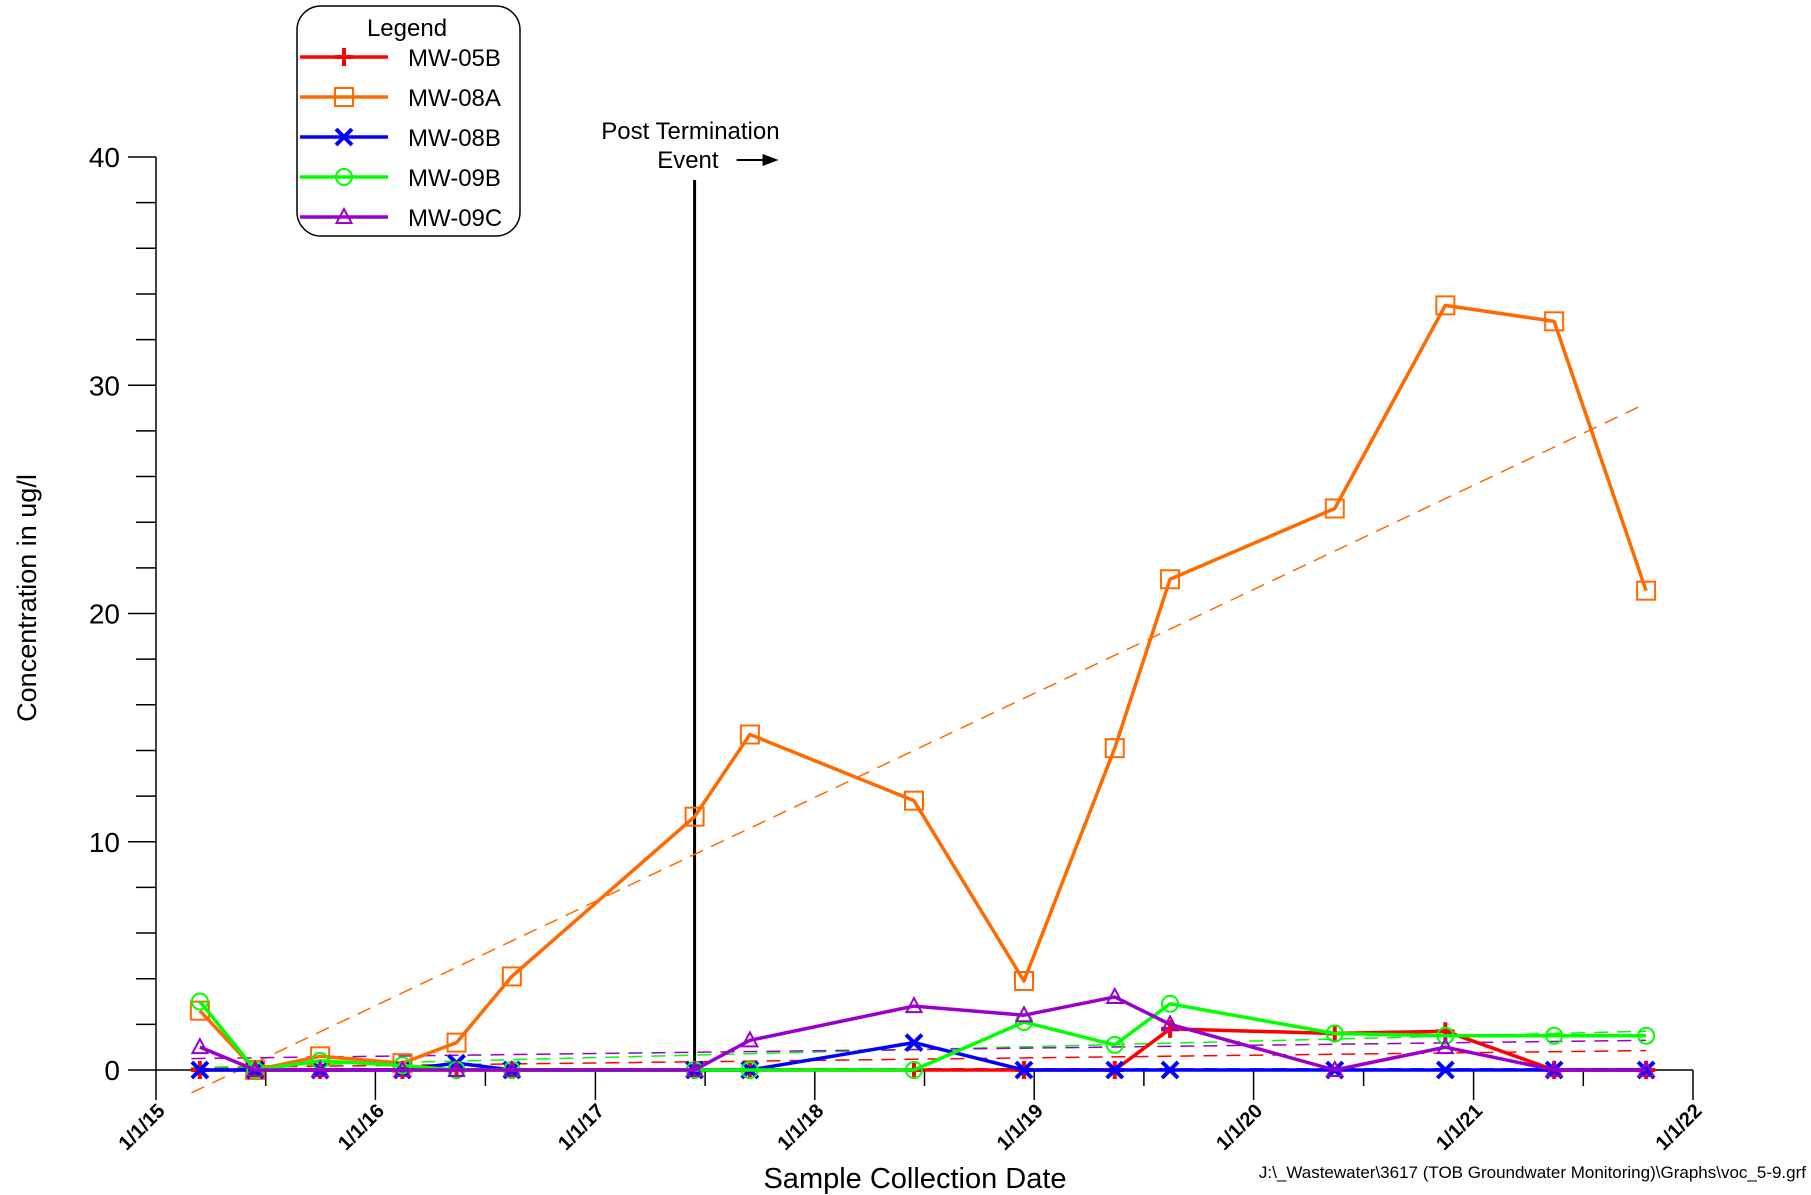 This screenshot has height=1195, width=1811. Describe the element at coordinates (454, 138) in the screenshot. I see `legend-label: MW-08B` at that location.